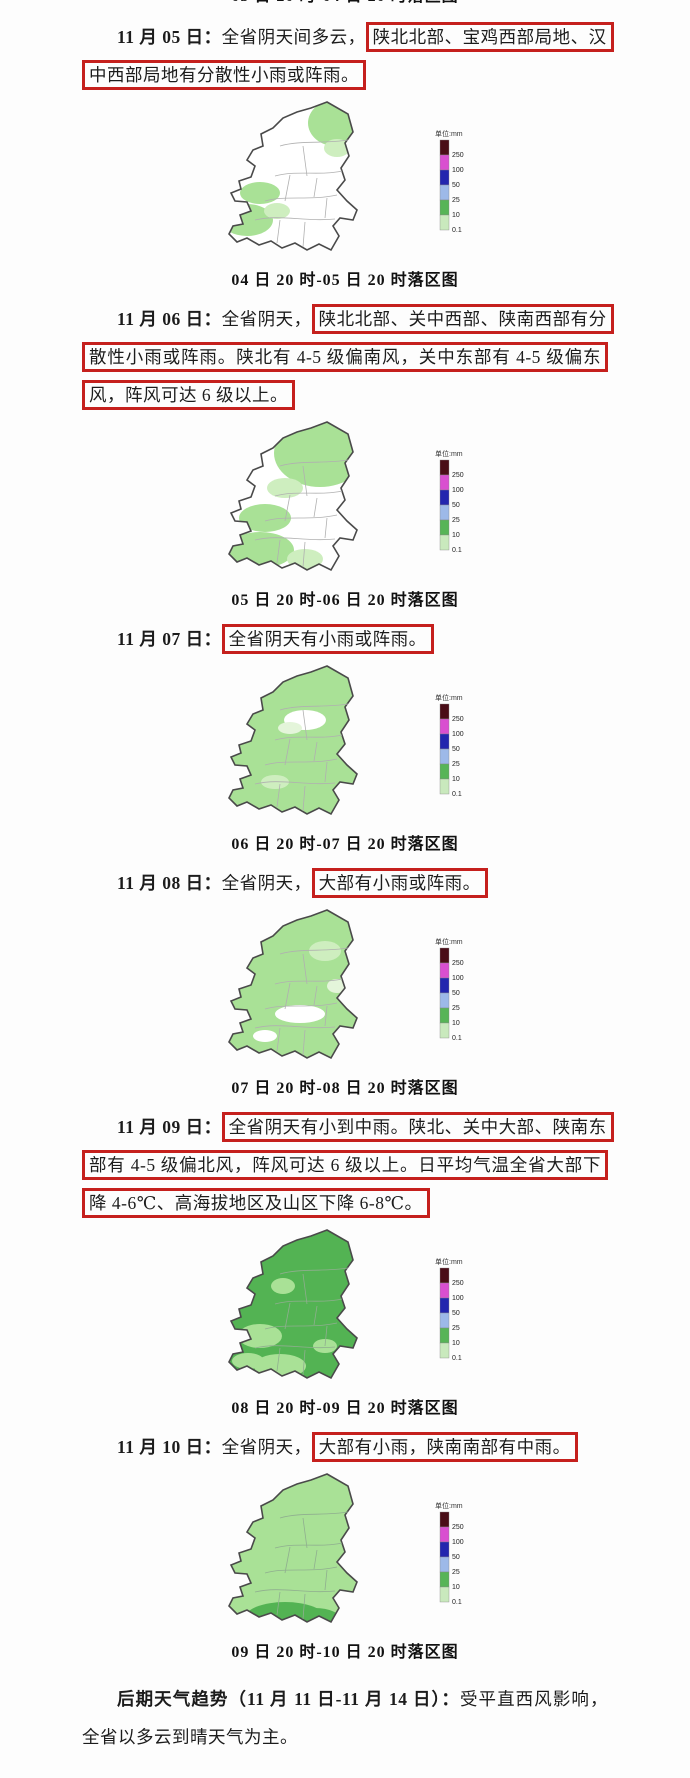 This screenshot has height=1778, width=690. What do you see at coordinates (345, 1652) in the screenshot?
I see `map-caption: 09 日 20 时-10 日 20 时落区图` at bounding box center [345, 1652].